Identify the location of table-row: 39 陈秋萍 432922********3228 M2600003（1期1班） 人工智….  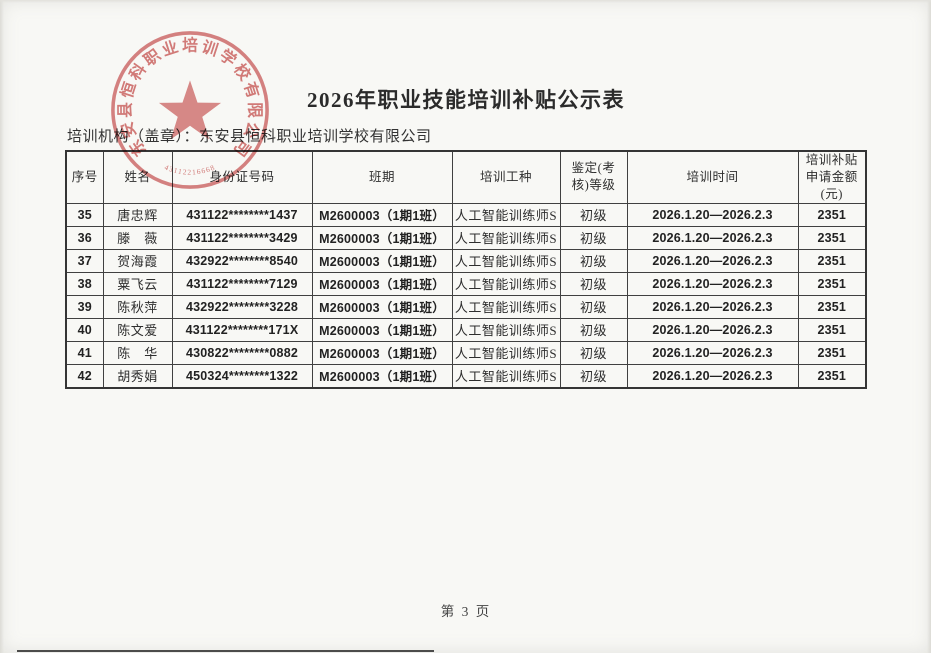
(466, 306).